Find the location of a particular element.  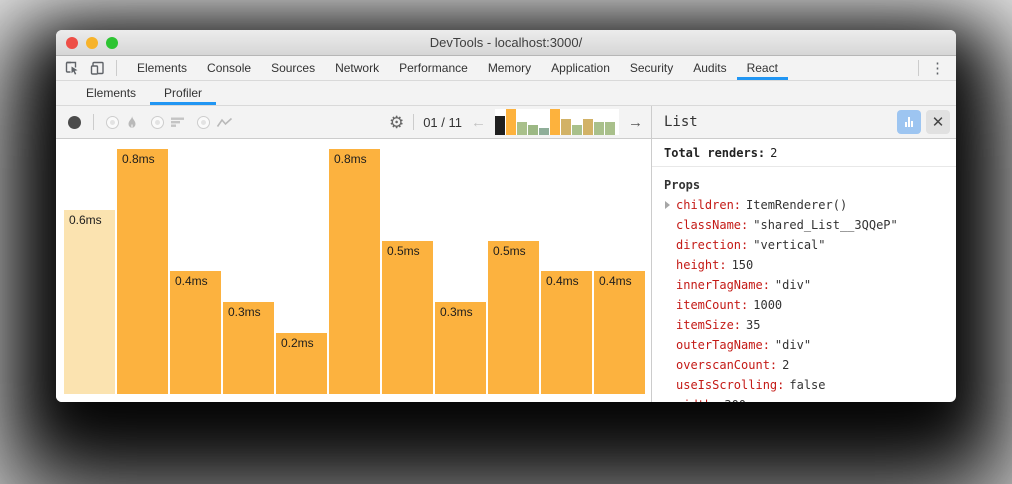

flame-icon is located at coordinates (132, 121).